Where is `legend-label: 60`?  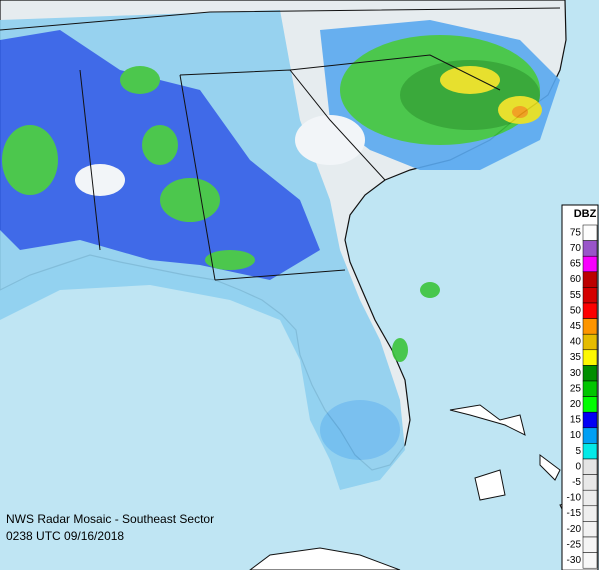 legend-label: 60 is located at coordinates (576, 279).